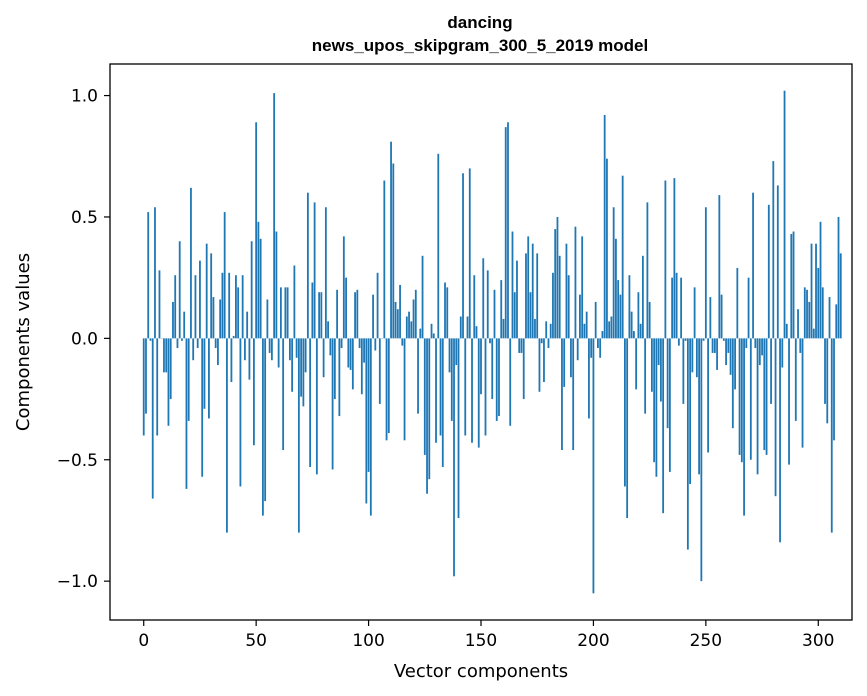 Image resolution: width=867 pixels, height=696 pixels. What do you see at coordinates (83, 339) in the screenshot?
I see `y-axis-ticks: −1.0 −0.5 0.0 0.5 1.0` at bounding box center [83, 339].